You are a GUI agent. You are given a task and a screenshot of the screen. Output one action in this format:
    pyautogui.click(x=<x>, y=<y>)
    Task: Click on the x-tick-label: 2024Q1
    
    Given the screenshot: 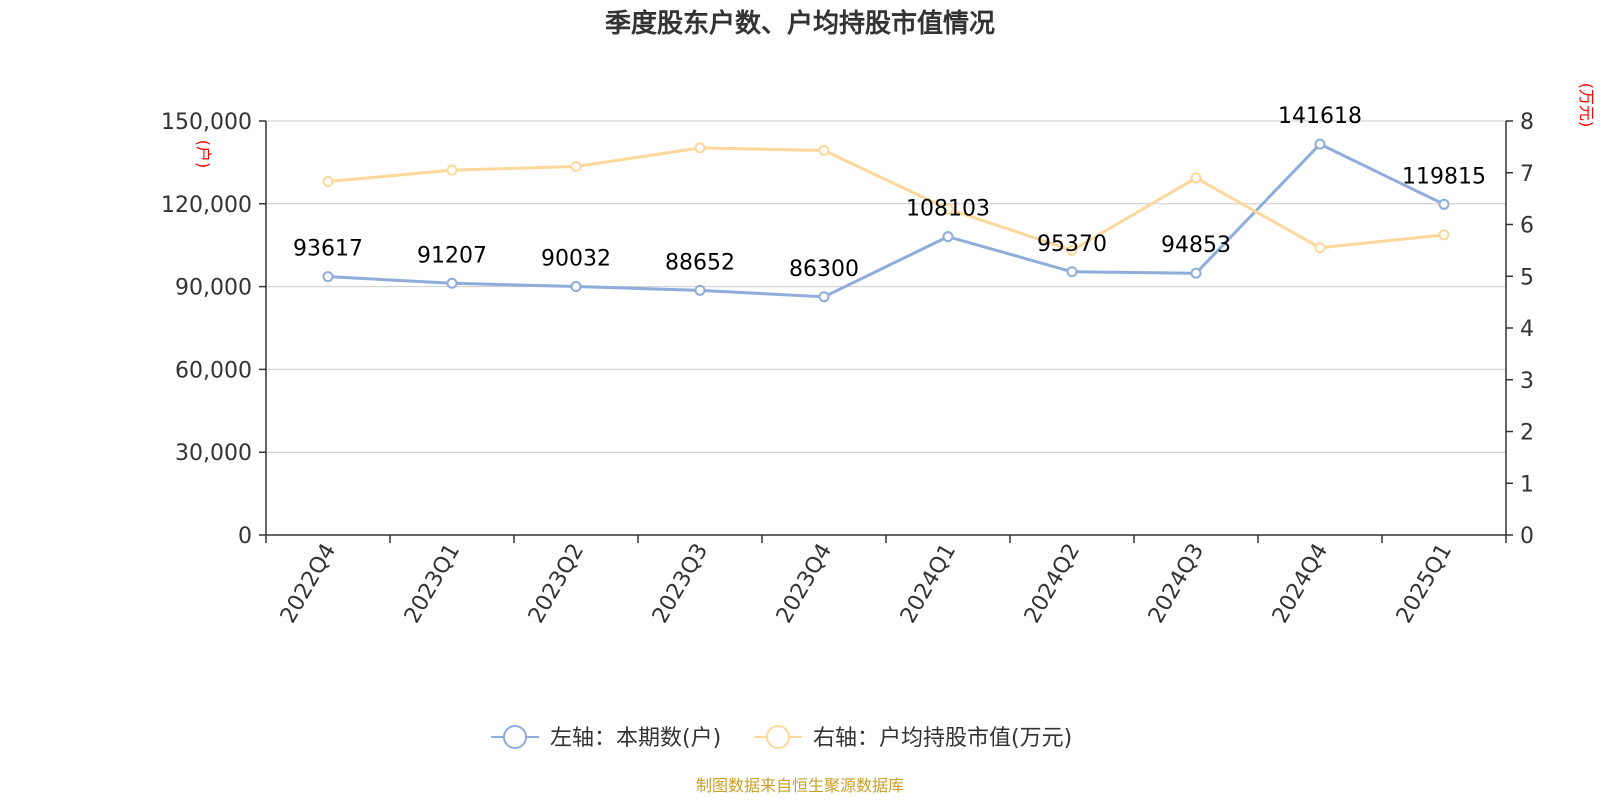 What is the action you would take?
    pyautogui.click(x=928, y=584)
    